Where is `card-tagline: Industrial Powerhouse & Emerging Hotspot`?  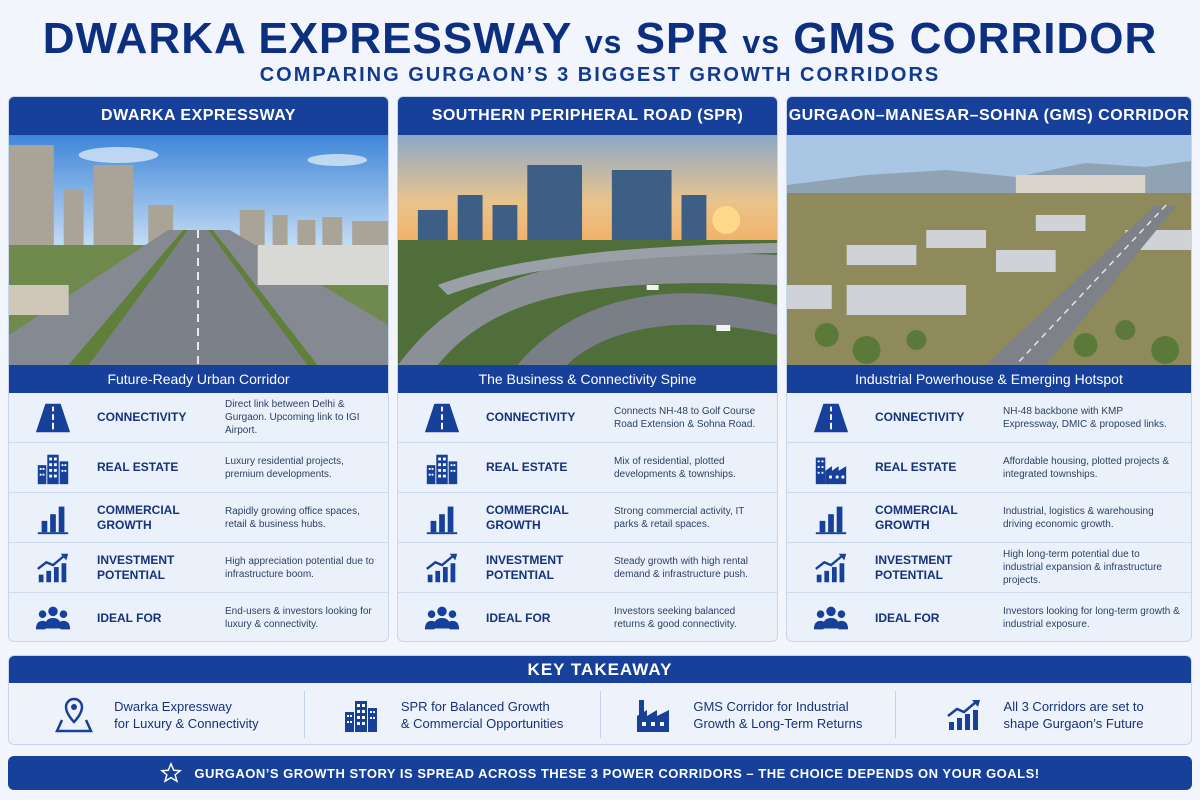
card-tagline: Industrial Powerhouse & Emerging Hotspot is located at coordinates (989, 379).